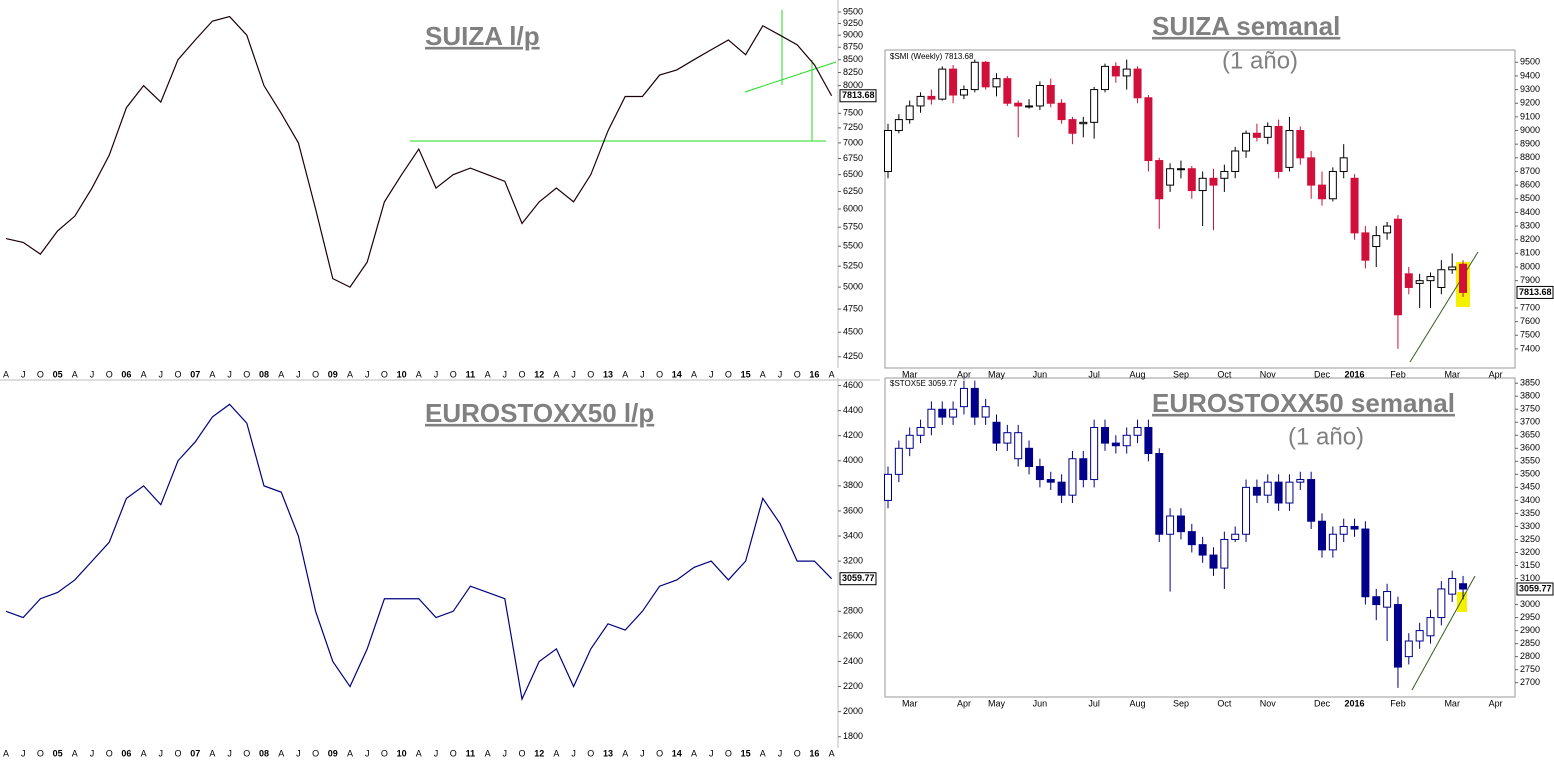 The image size is (1554, 762). What do you see at coordinates (1530, 307) in the screenshot?
I see `y-tick-label: 7700` at bounding box center [1530, 307].